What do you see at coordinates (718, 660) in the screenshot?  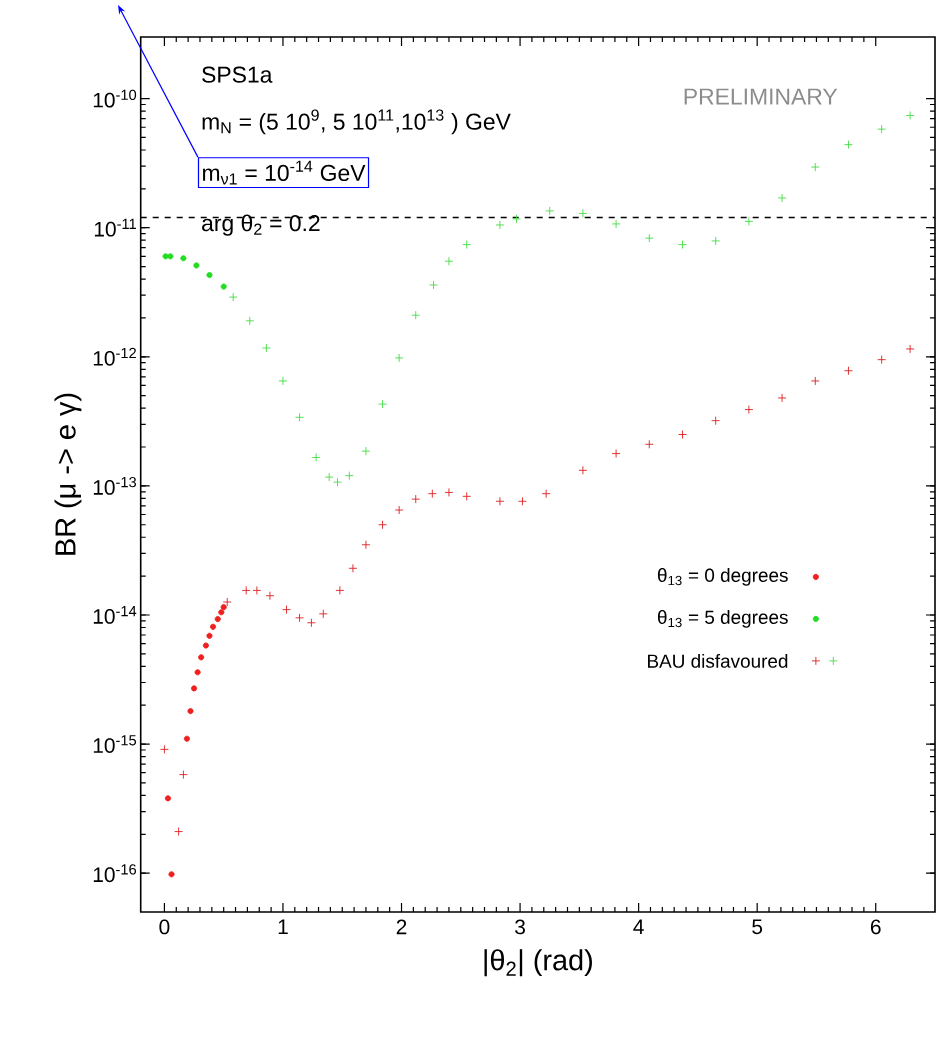 I see `legend-label: BAU disfavoured` at bounding box center [718, 660].